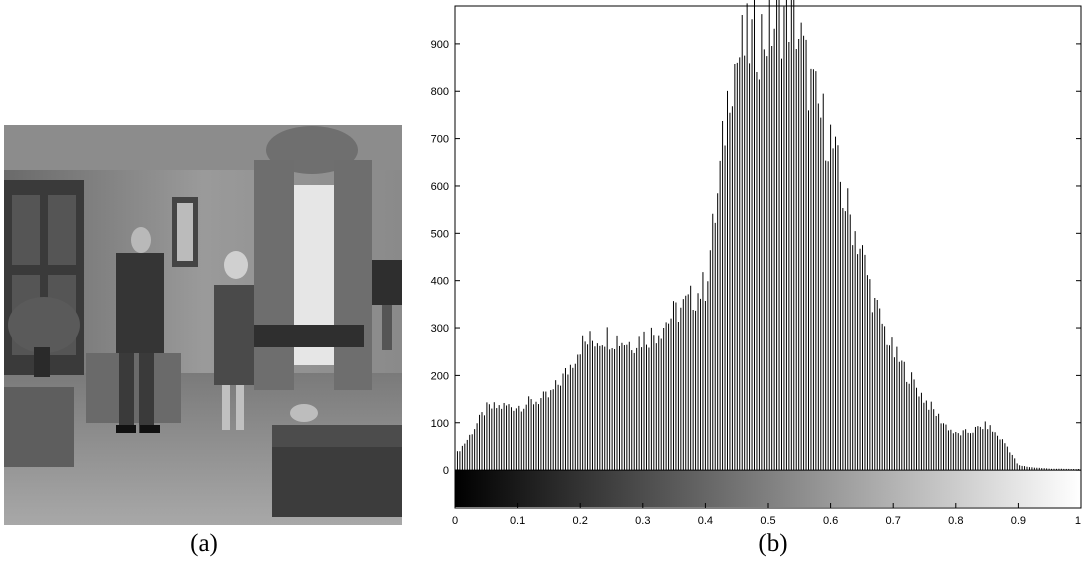 The width and height of the screenshot is (1088, 573). What do you see at coordinates (140, 330) in the screenshot?
I see `man-figure` at bounding box center [140, 330].